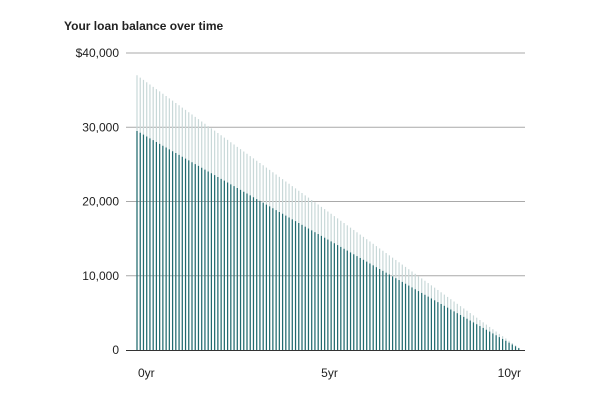  What do you see at coordinates (98, 53) in the screenshot?
I see `y-tick-label: $40,000` at bounding box center [98, 53].